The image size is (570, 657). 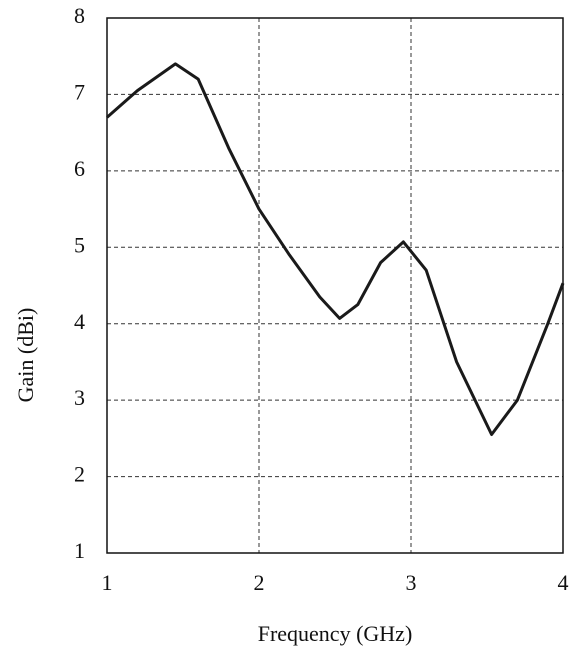 I want to click on y-tick-label: 5, so click(x=79, y=244).